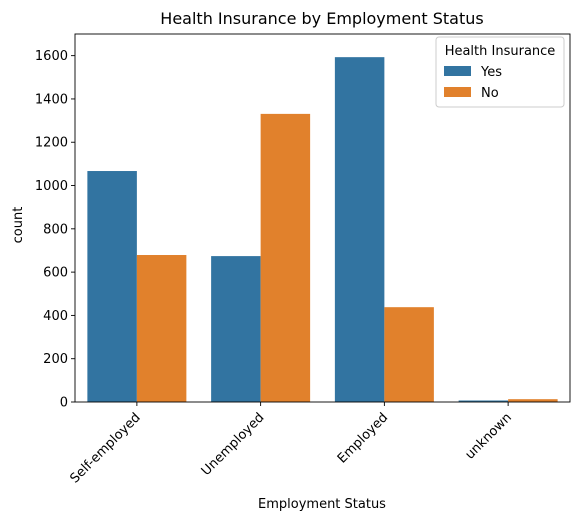  What do you see at coordinates (55, 316) in the screenshot?
I see `y-tick-label: 400` at bounding box center [55, 316].